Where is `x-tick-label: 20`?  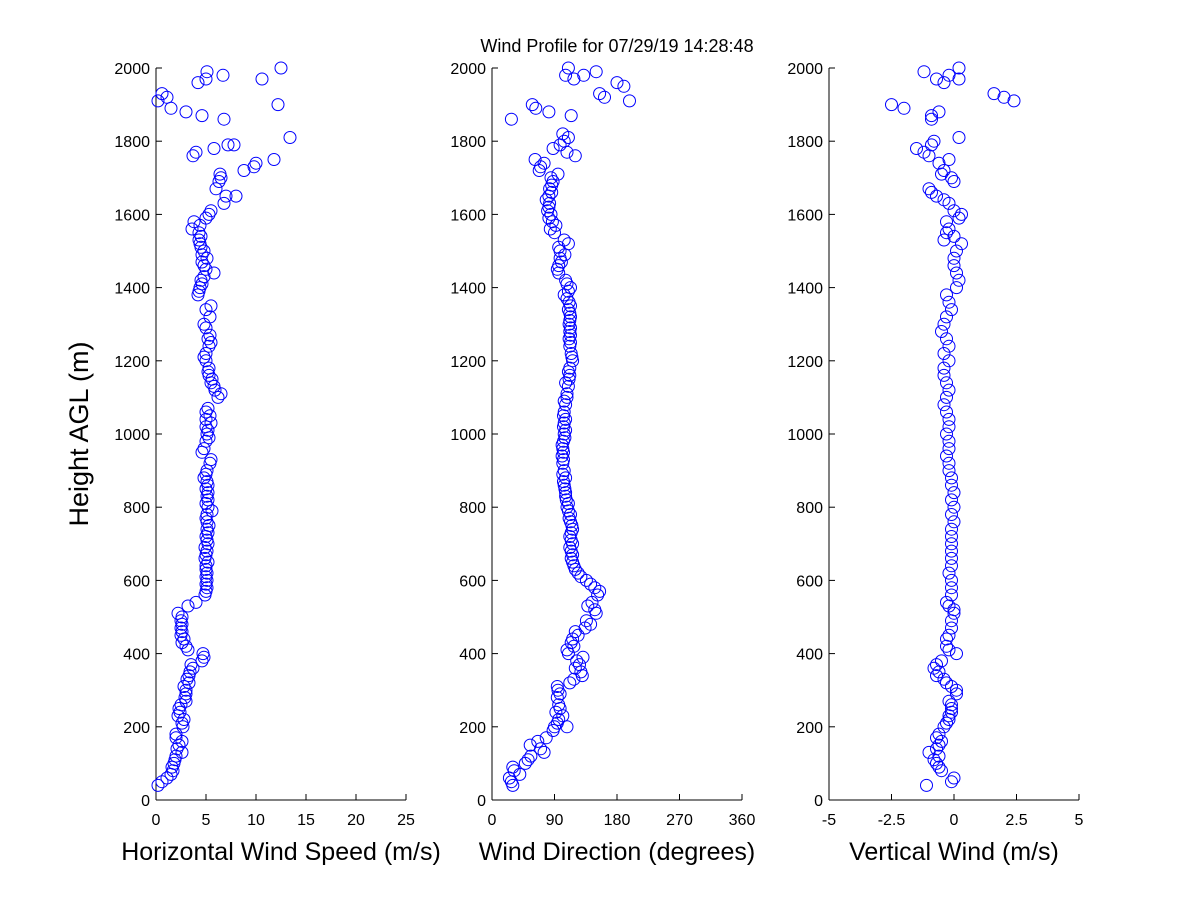 x-tick-label: 20 is located at coordinates (356, 820).